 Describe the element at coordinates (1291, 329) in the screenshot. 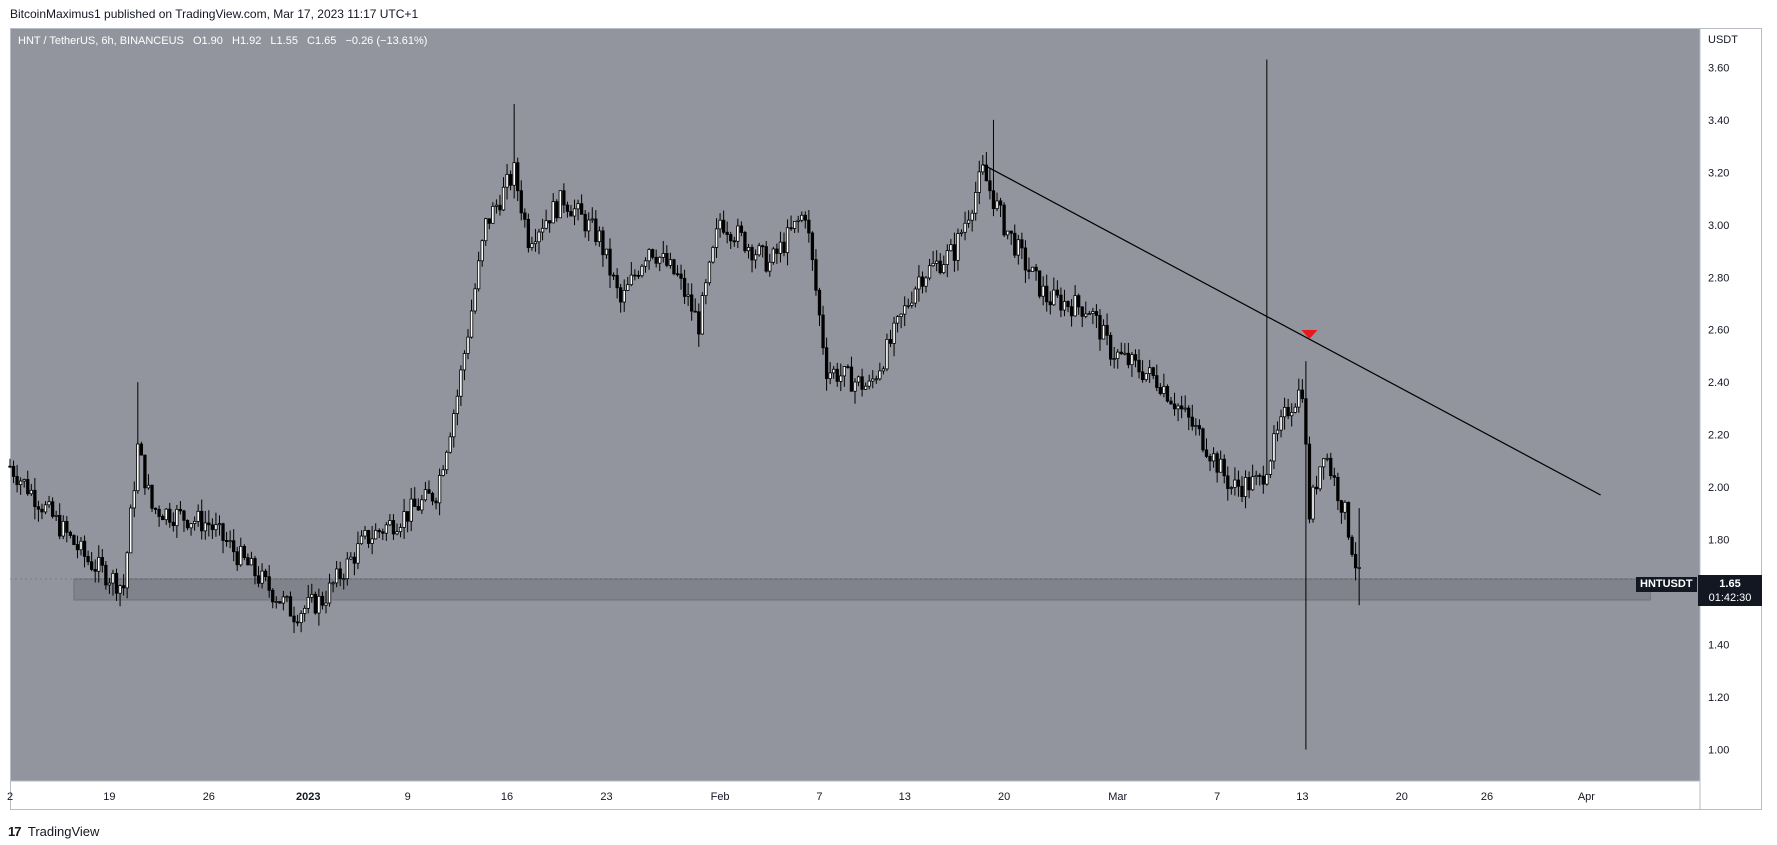

I see `descending-trendline` at that location.